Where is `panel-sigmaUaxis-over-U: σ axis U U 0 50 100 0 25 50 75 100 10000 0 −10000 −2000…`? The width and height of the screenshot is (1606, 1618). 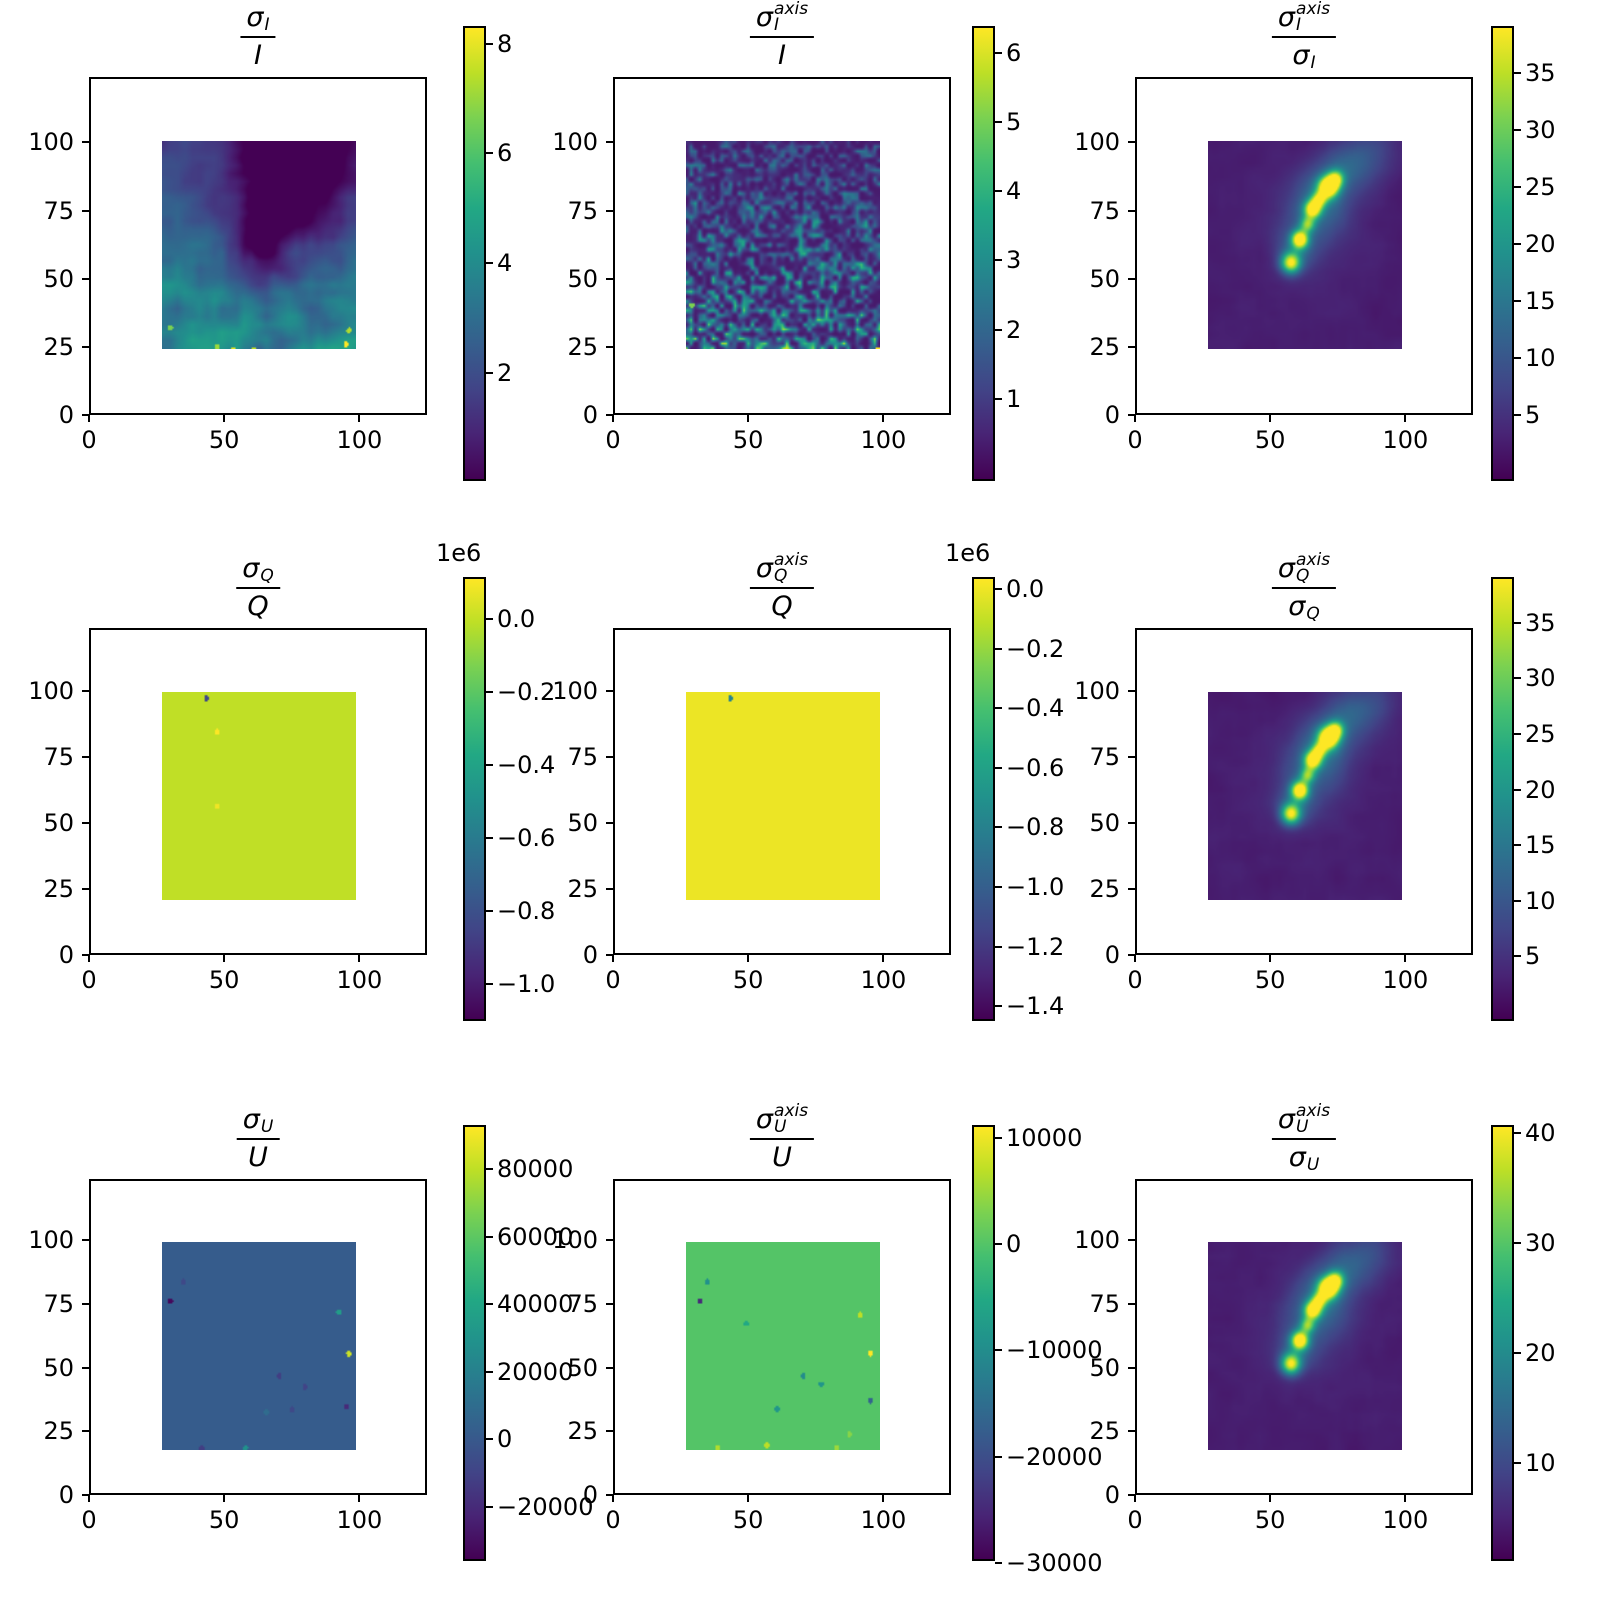 panel-sigmaUaxis-over-U: σ axis U U 0 50 100 0 25 50 75 100 10000 0 −10000 −2000… is located at coordinates (818, 1348).